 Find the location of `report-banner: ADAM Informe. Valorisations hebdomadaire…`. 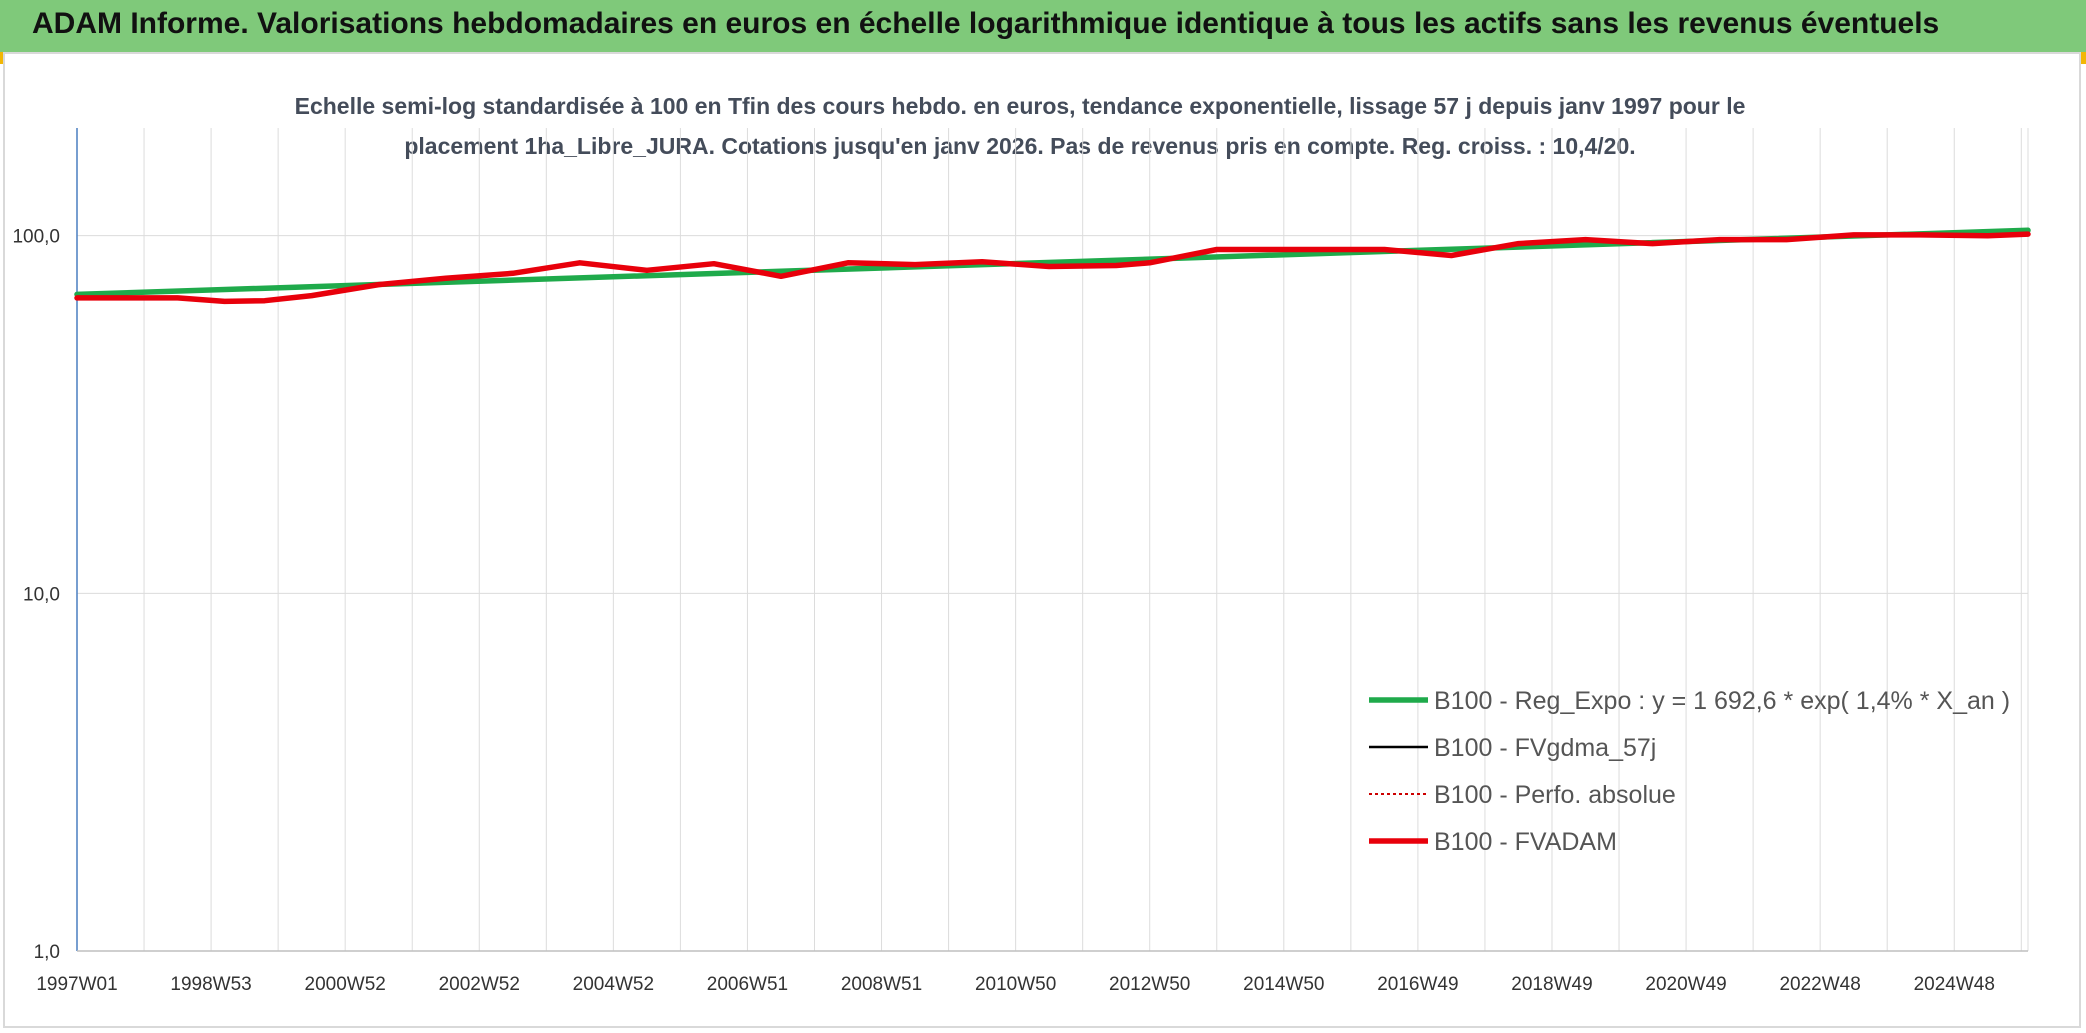

report-banner: ADAM Informe. Valorisations hebdomadaire… is located at coordinates (1043, 26).